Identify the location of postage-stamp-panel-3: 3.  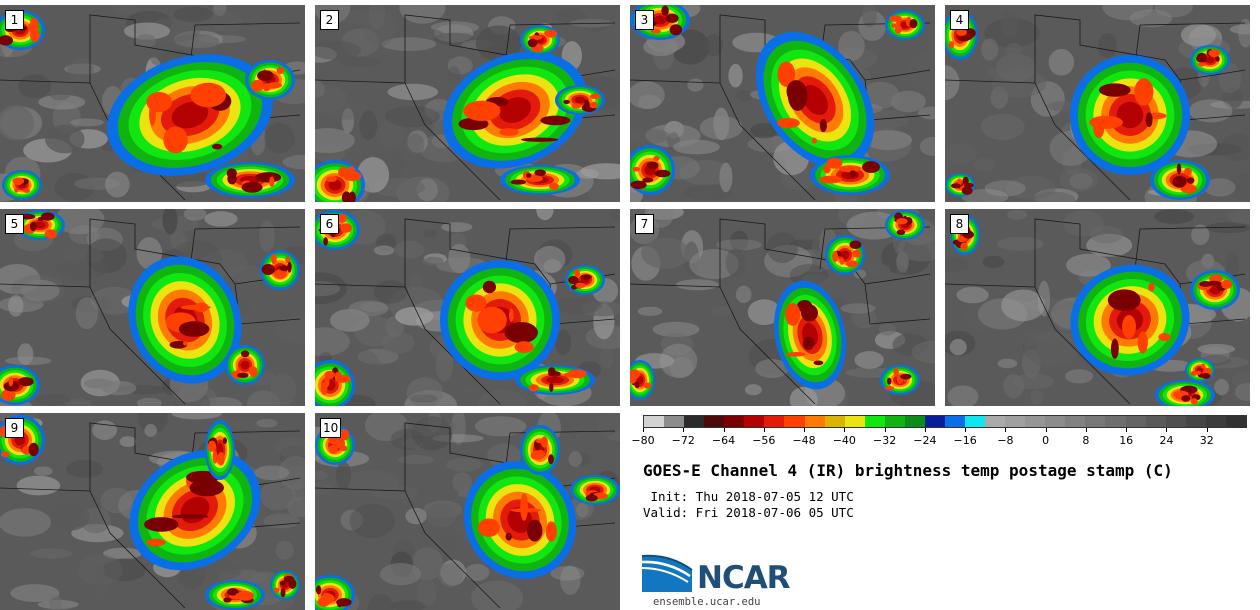
(782, 103).